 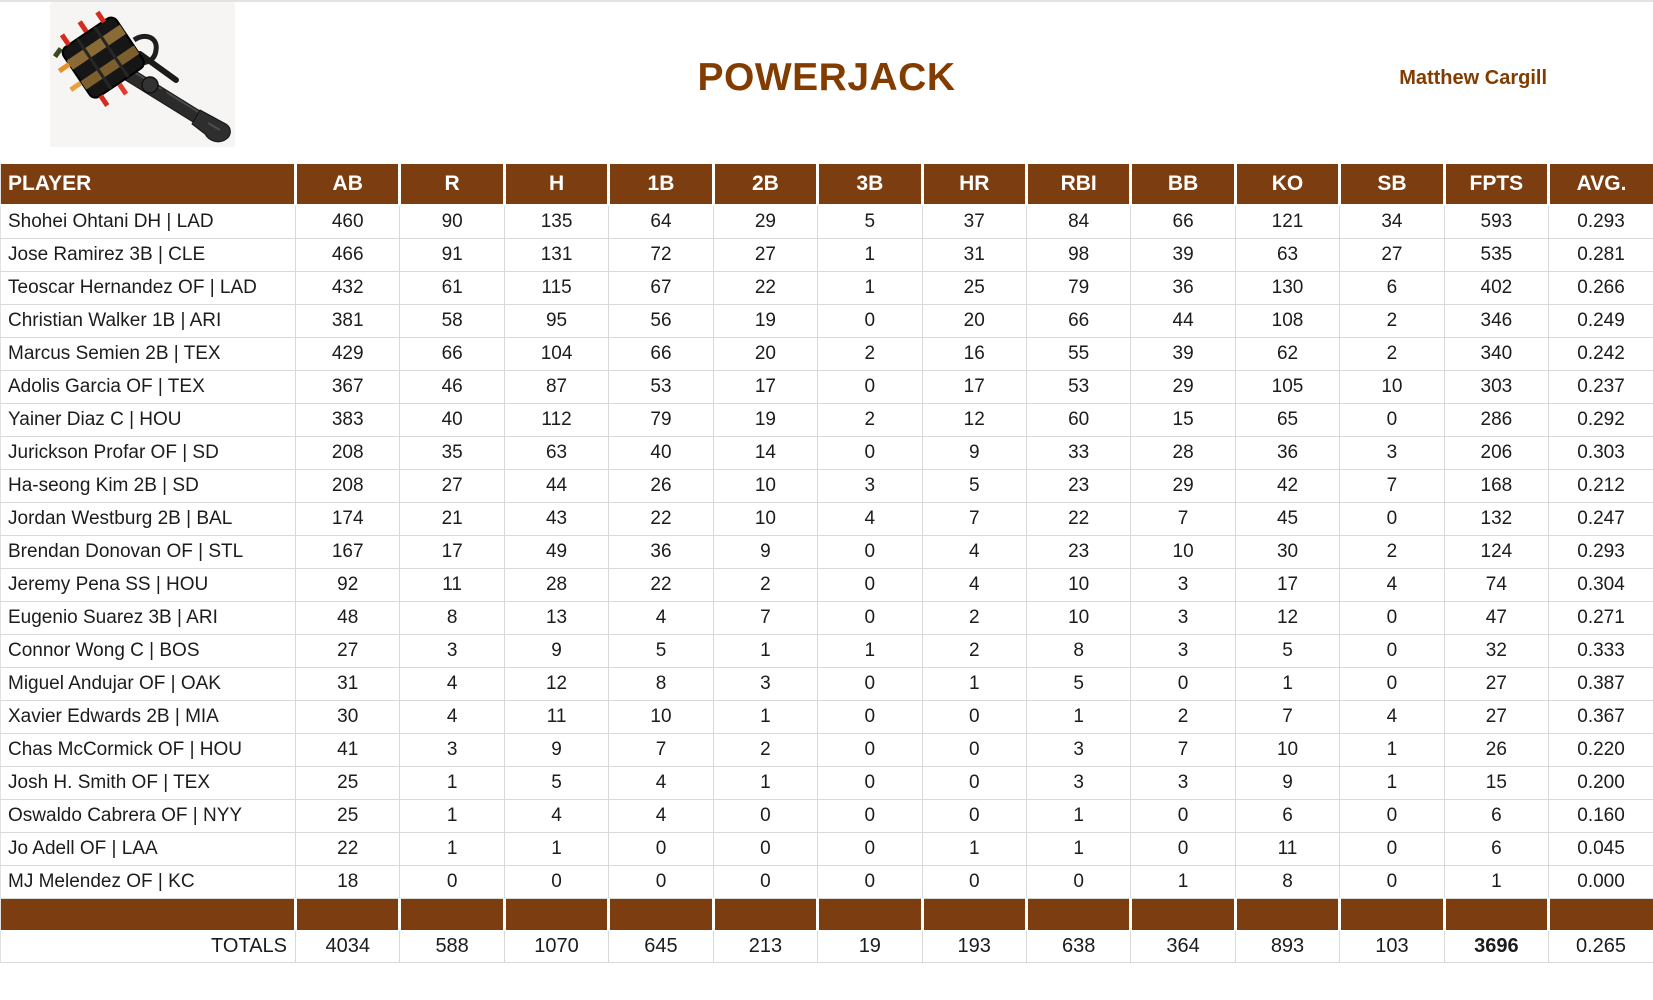 What do you see at coordinates (1183, 453) in the screenshot?
I see `stat-cell: 28` at bounding box center [1183, 453].